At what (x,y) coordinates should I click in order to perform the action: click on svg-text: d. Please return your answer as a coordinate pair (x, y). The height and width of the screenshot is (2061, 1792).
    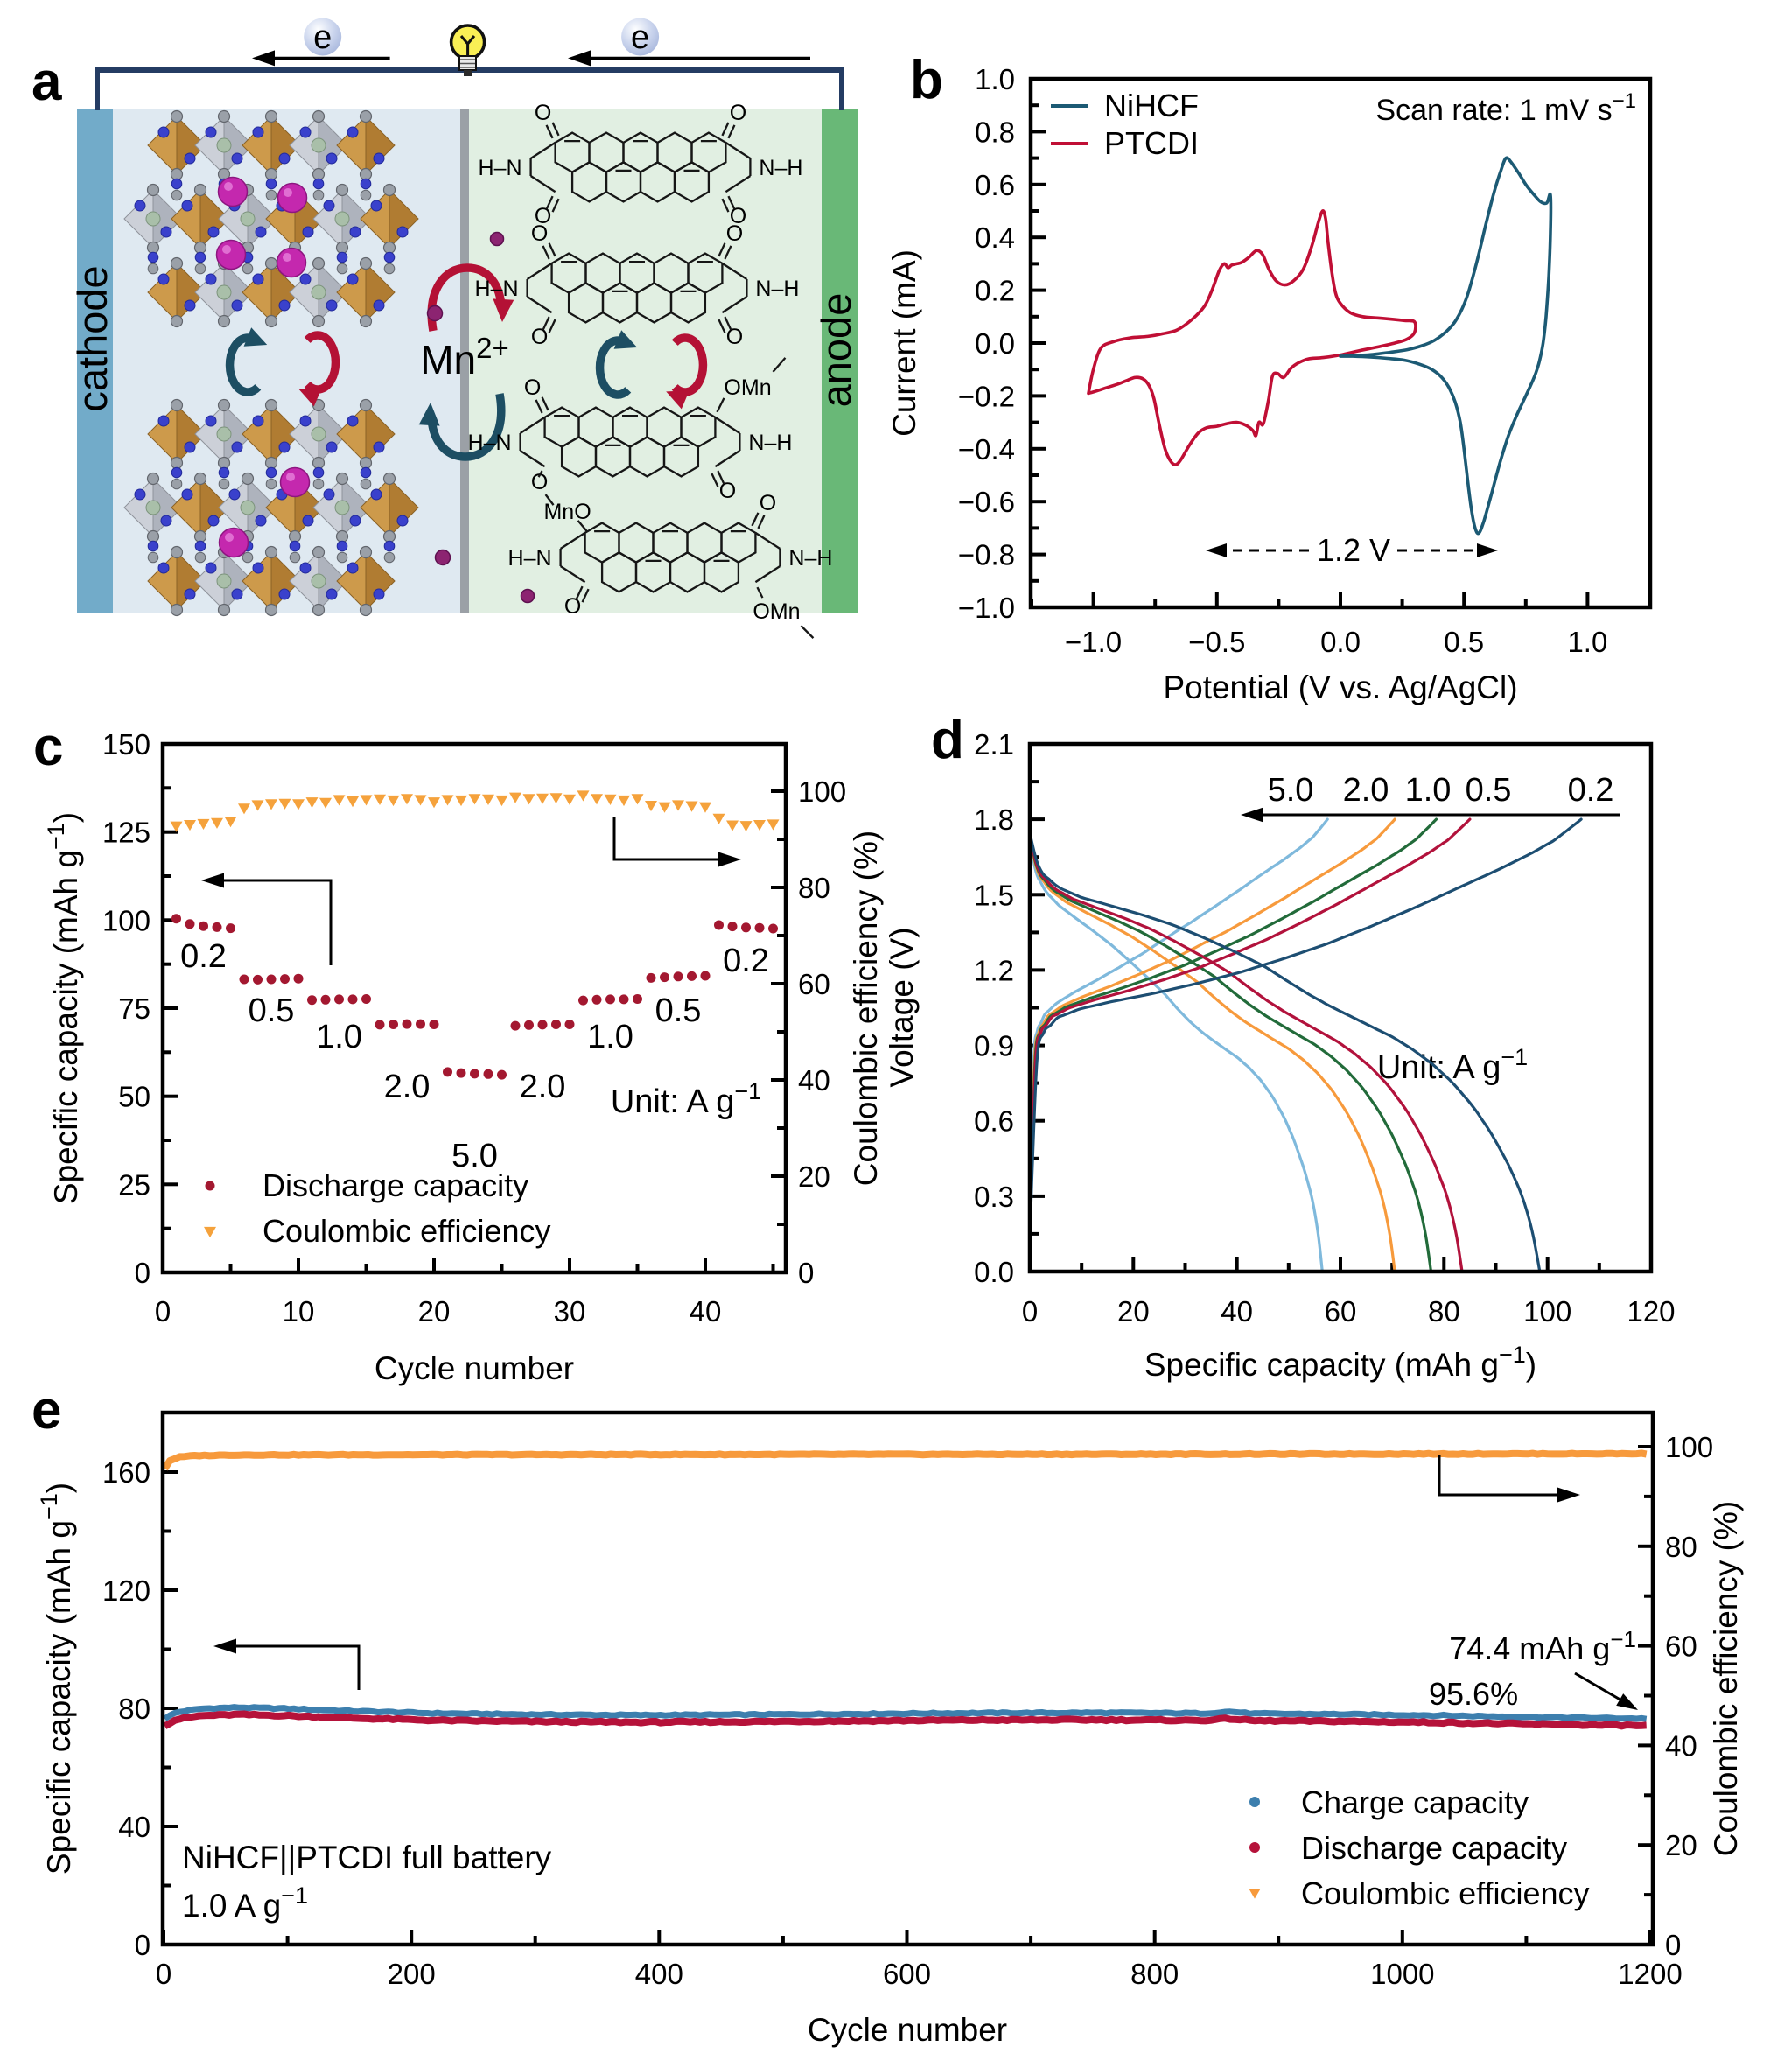
    Looking at the image, I should click on (947, 740).